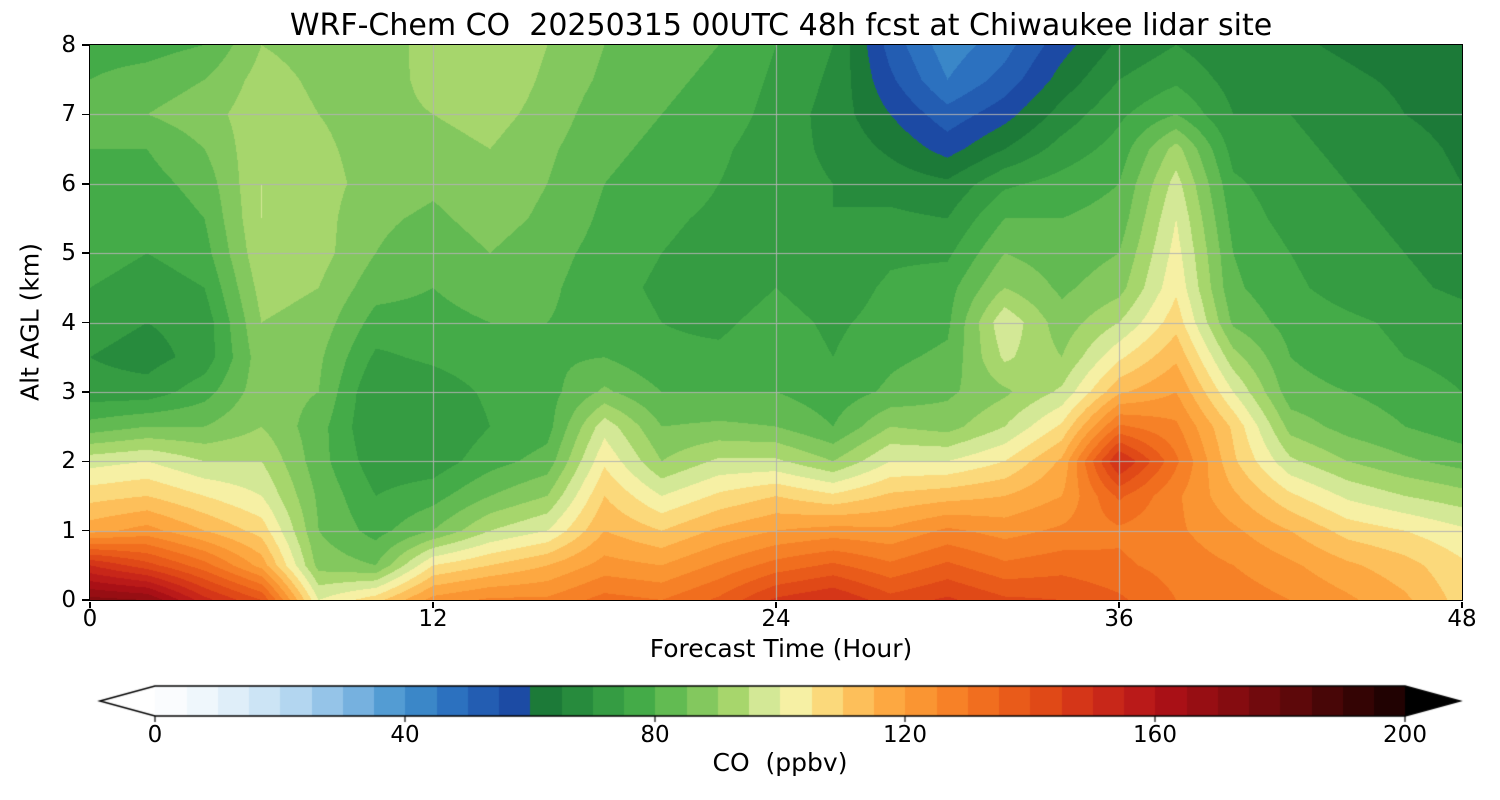 The height and width of the screenshot is (800, 1500). What do you see at coordinates (776, 619) in the screenshot?
I see `x-tick-label: 24` at bounding box center [776, 619].